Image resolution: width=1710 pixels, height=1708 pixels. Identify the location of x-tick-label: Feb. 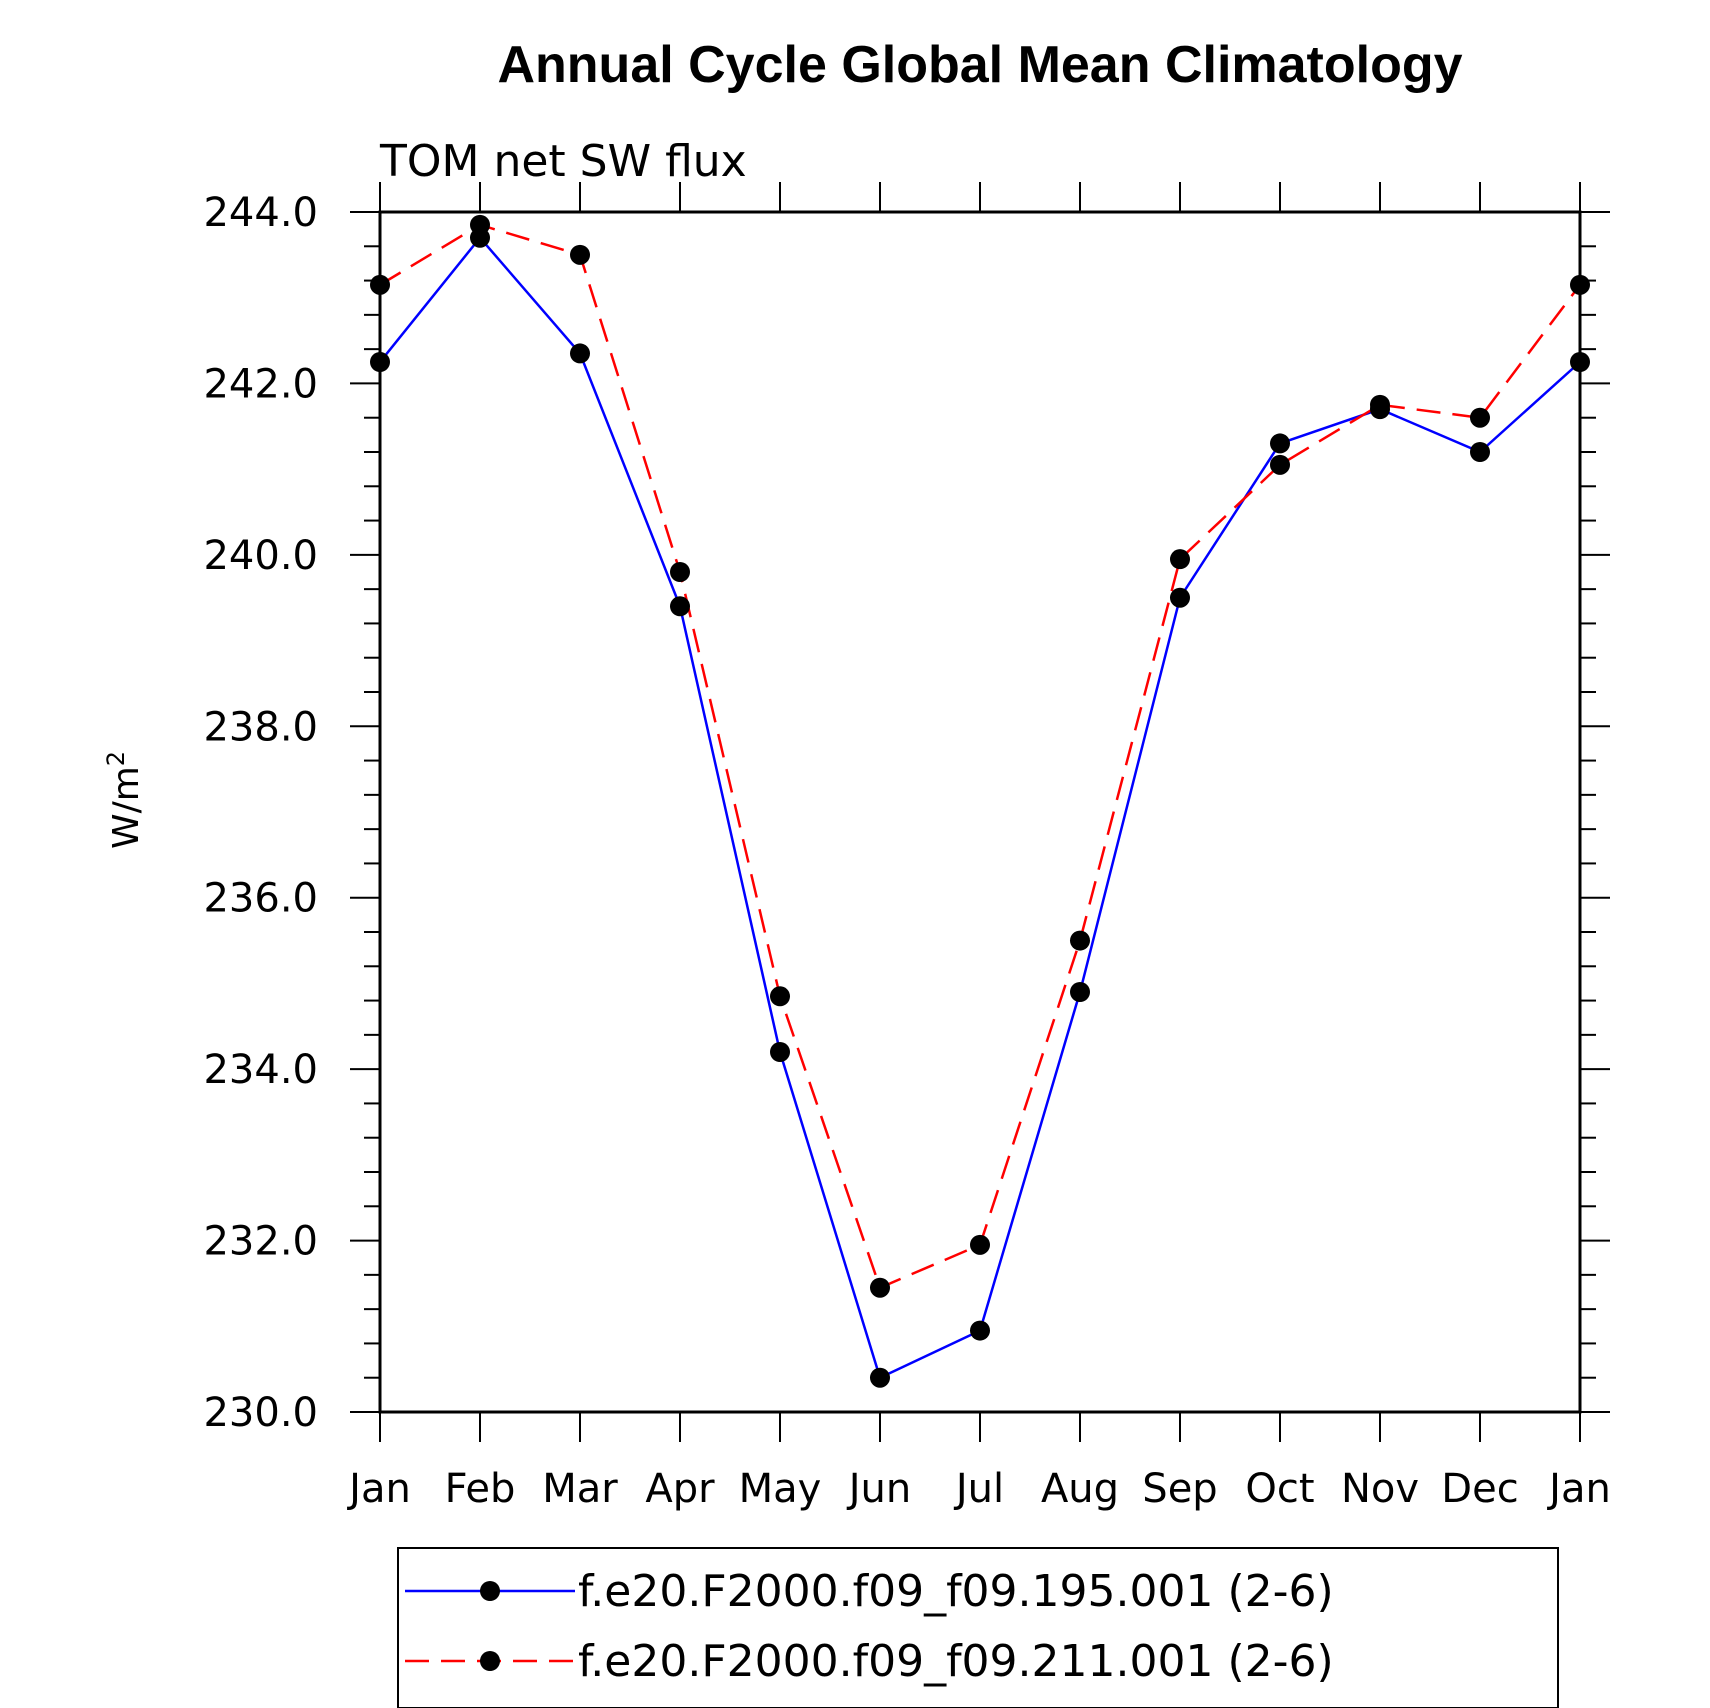
(480, 1489).